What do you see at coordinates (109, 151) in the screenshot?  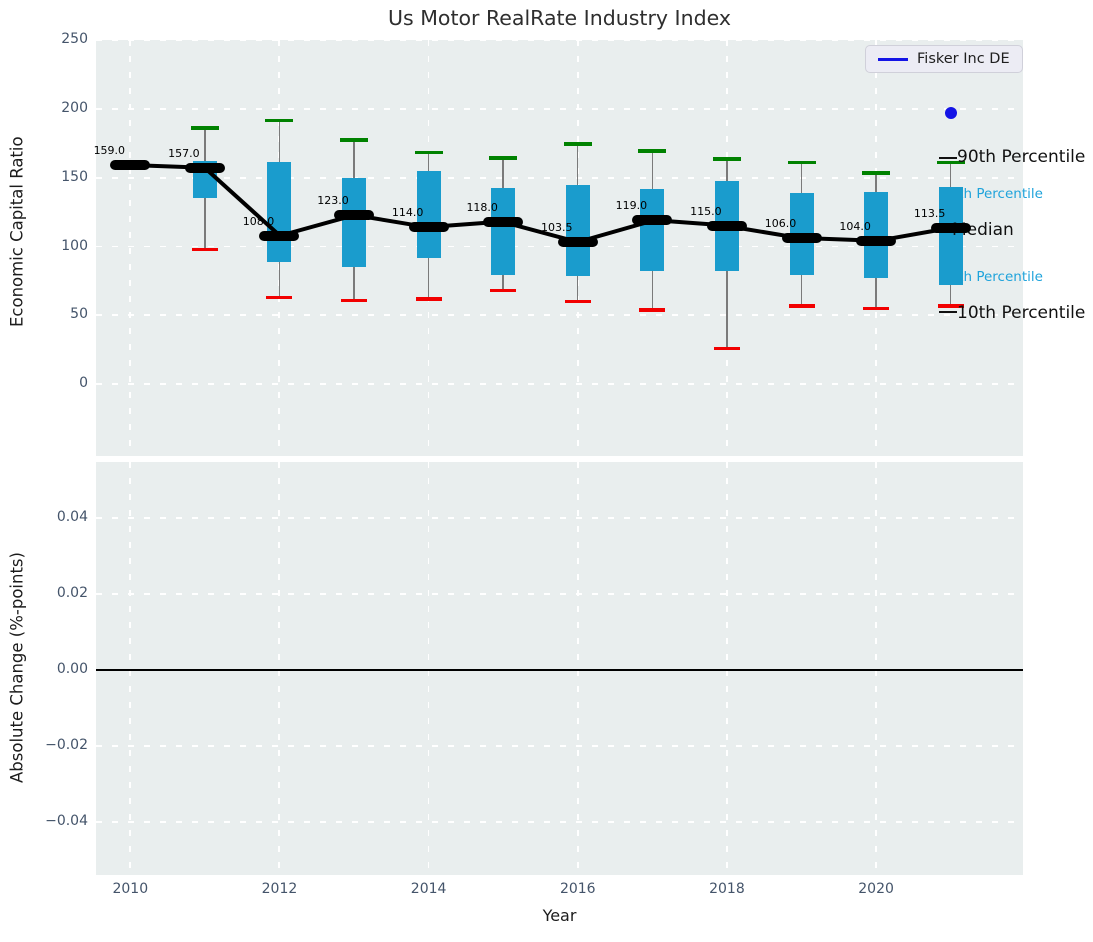 I see `median-value-label-2010: 159.0` at bounding box center [109, 151].